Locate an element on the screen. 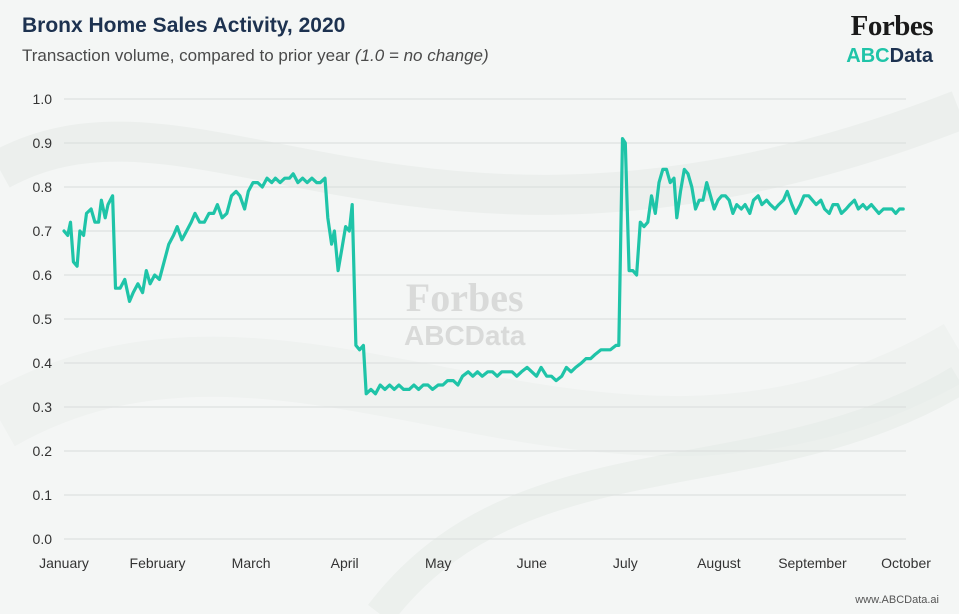  x-tick-label: April is located at coordinates (345, 563).